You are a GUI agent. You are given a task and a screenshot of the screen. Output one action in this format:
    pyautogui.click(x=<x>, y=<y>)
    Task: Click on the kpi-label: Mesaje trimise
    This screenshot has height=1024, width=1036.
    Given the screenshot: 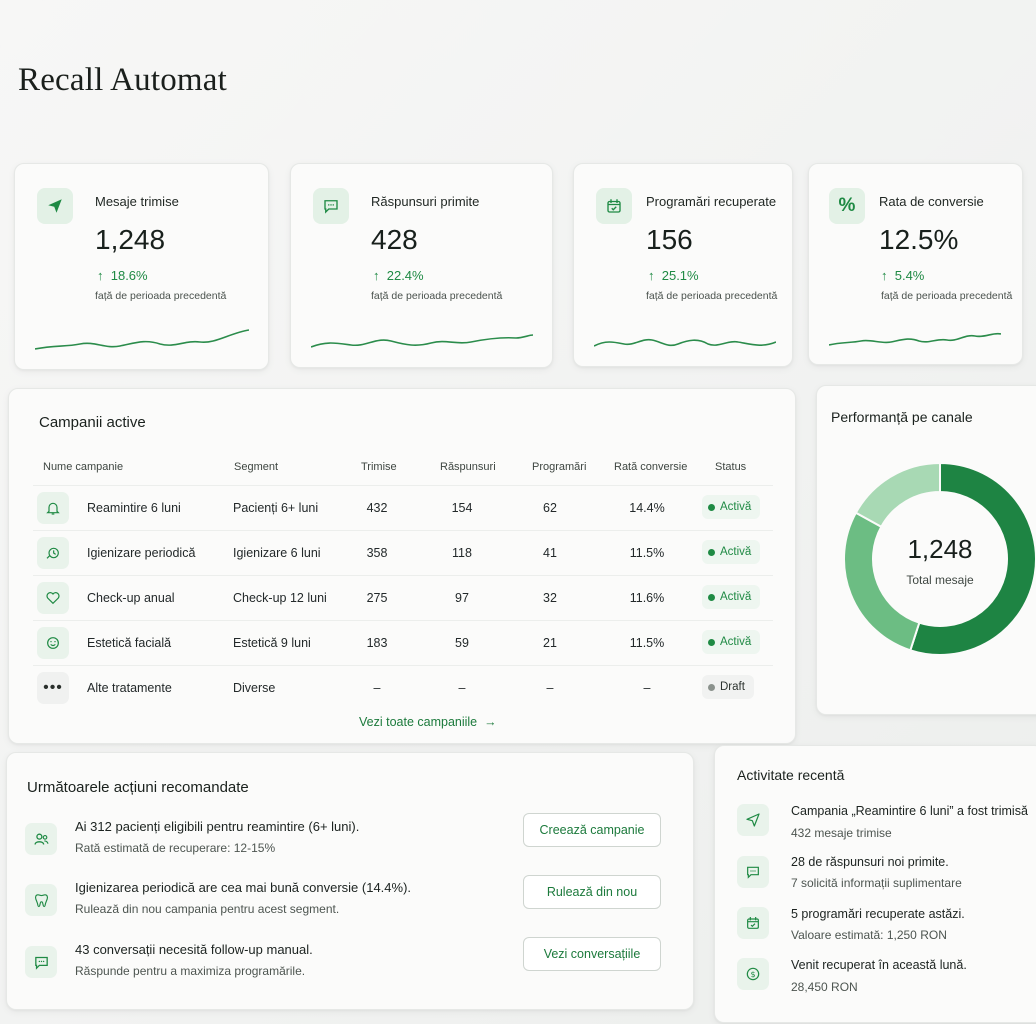 What is the action you would take?
    pyautogui.click(x=137, y=201)
    